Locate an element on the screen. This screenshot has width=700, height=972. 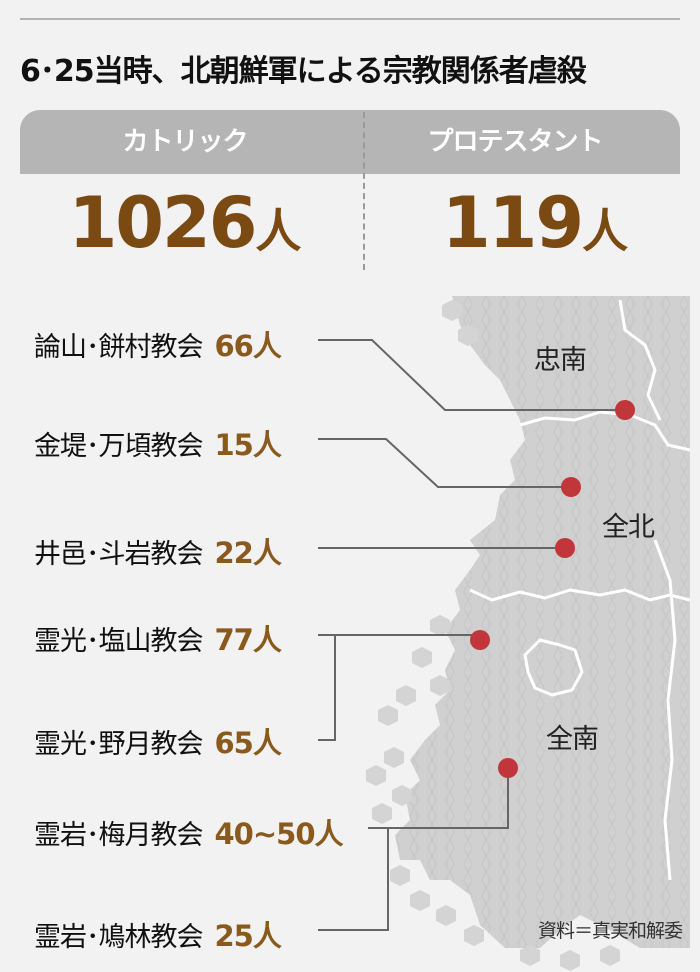
church-row: 井邑･斗岩教会 22人 is located at coordinates (158, 551).